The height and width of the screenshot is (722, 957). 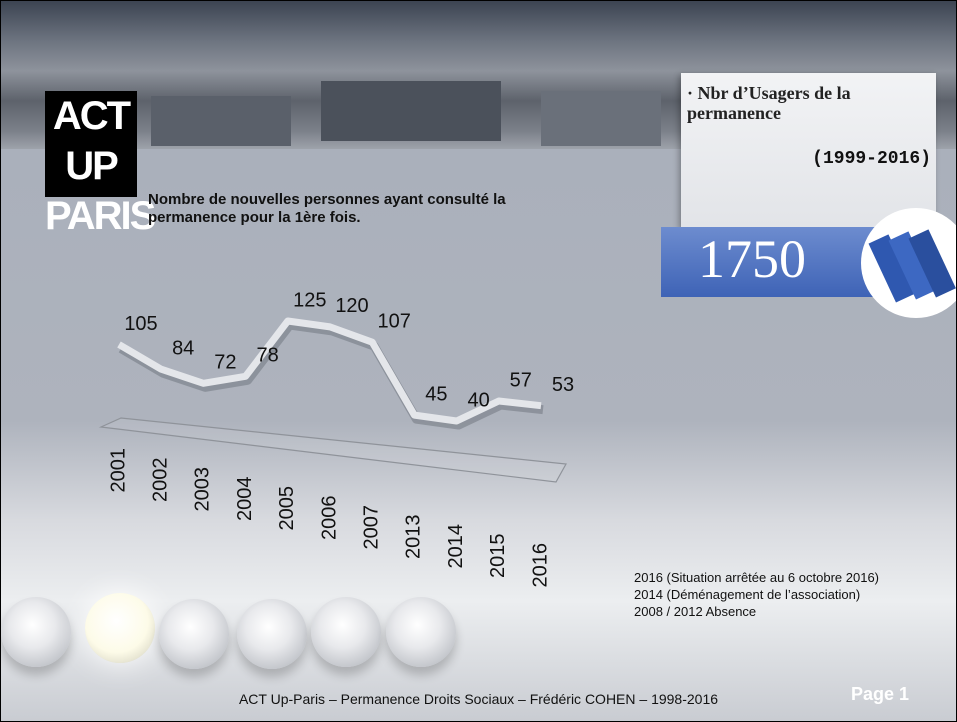 What do you see at coordinates (521, 380) in the screenshot?
I see `data-label: 57` at bounding box center [521, 380].